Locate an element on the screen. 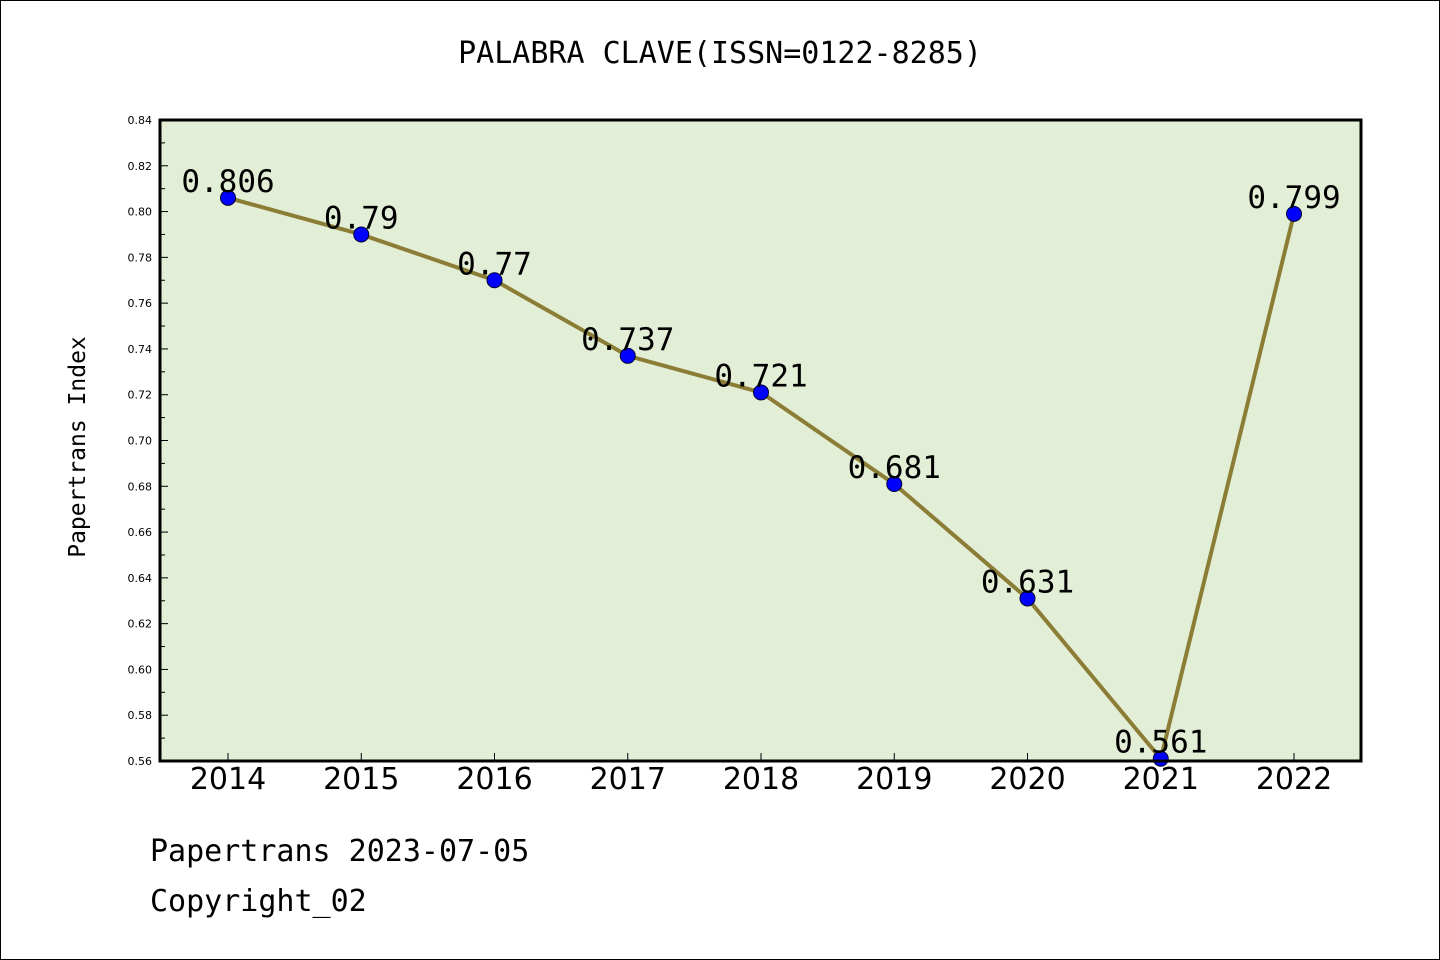 Image resolution: width=1440 pixels, height=960 pixels. y-tick-label: 0.82 is located at coordinates (140, 166).